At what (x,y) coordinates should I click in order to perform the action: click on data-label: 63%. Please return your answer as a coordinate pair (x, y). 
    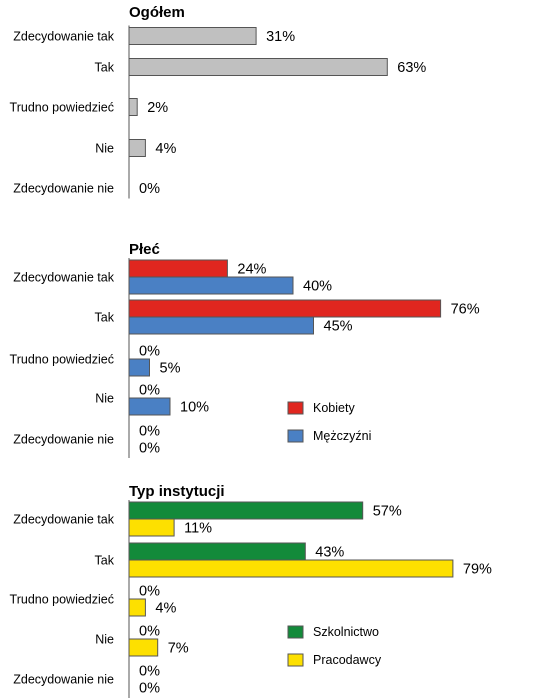
    Looking at the image, I should click on (411, 68).